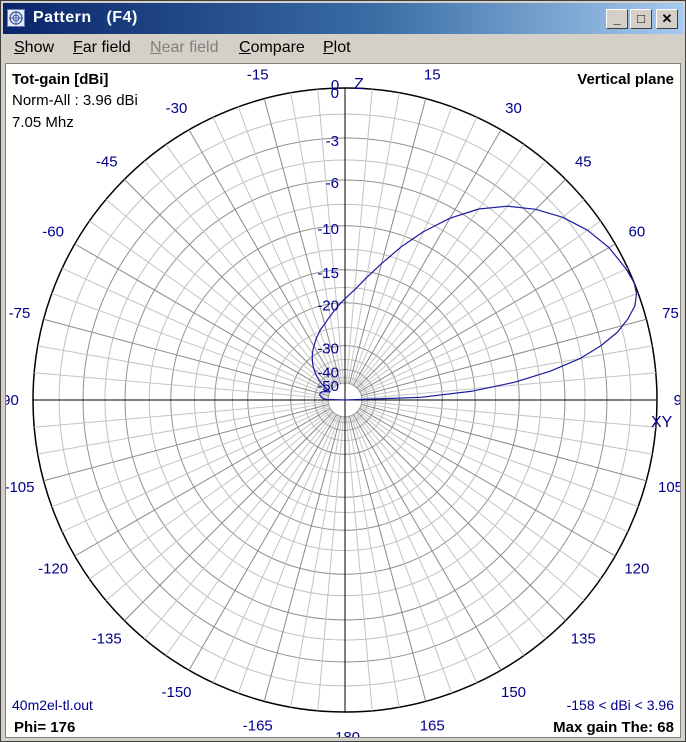 The width and height of the screenshot is (686, 742). I want to click on menu-far-field-access: F, so click(78, 47).